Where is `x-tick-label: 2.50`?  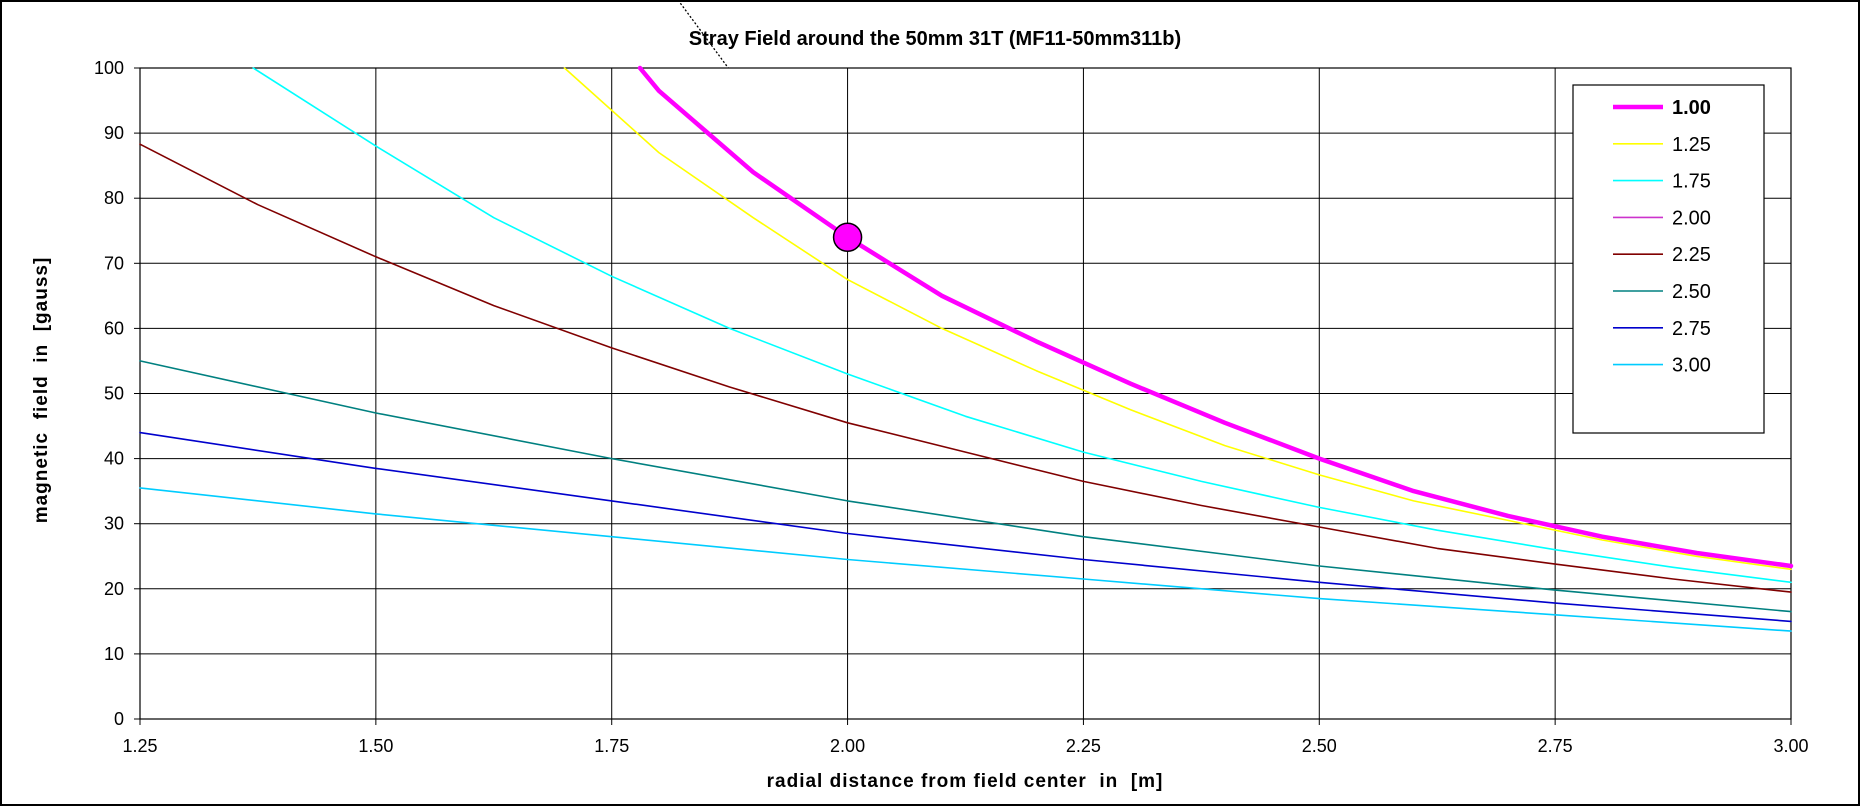 x-tick-label: 2.50 is located at coordinates (1319, 746).